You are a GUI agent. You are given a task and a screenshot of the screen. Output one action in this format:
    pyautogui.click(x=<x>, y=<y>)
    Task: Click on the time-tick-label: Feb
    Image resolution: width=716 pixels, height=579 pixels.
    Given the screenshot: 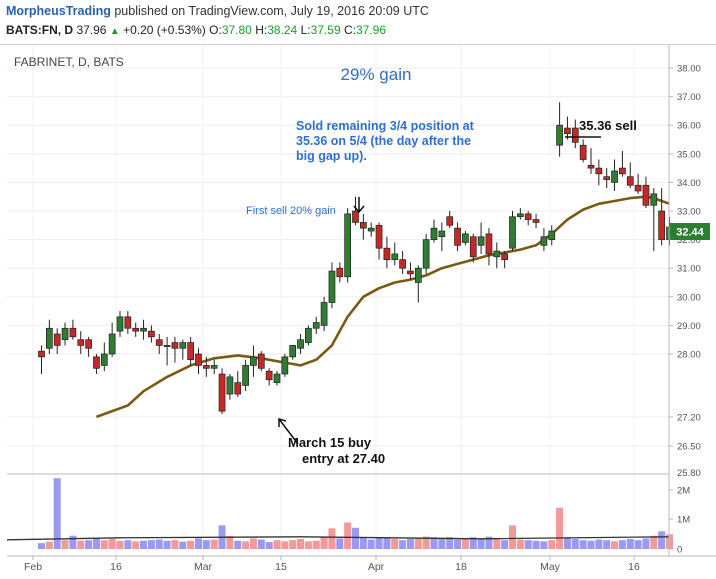 What is the action you would take?
    pyautogui.click(x=33, y=567)
    